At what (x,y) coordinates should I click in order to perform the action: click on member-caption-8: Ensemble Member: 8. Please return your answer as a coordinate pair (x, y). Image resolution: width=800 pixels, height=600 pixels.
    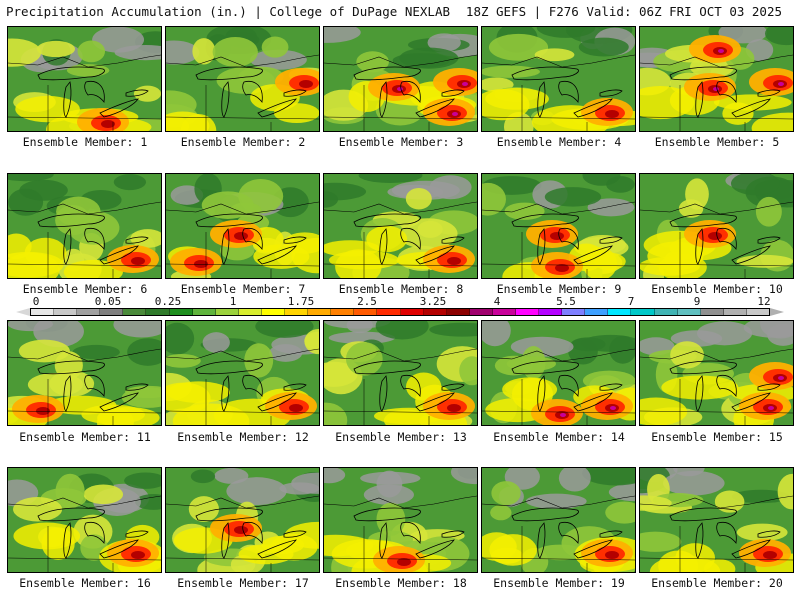
    Looking at the image, I should click on (401, 289).